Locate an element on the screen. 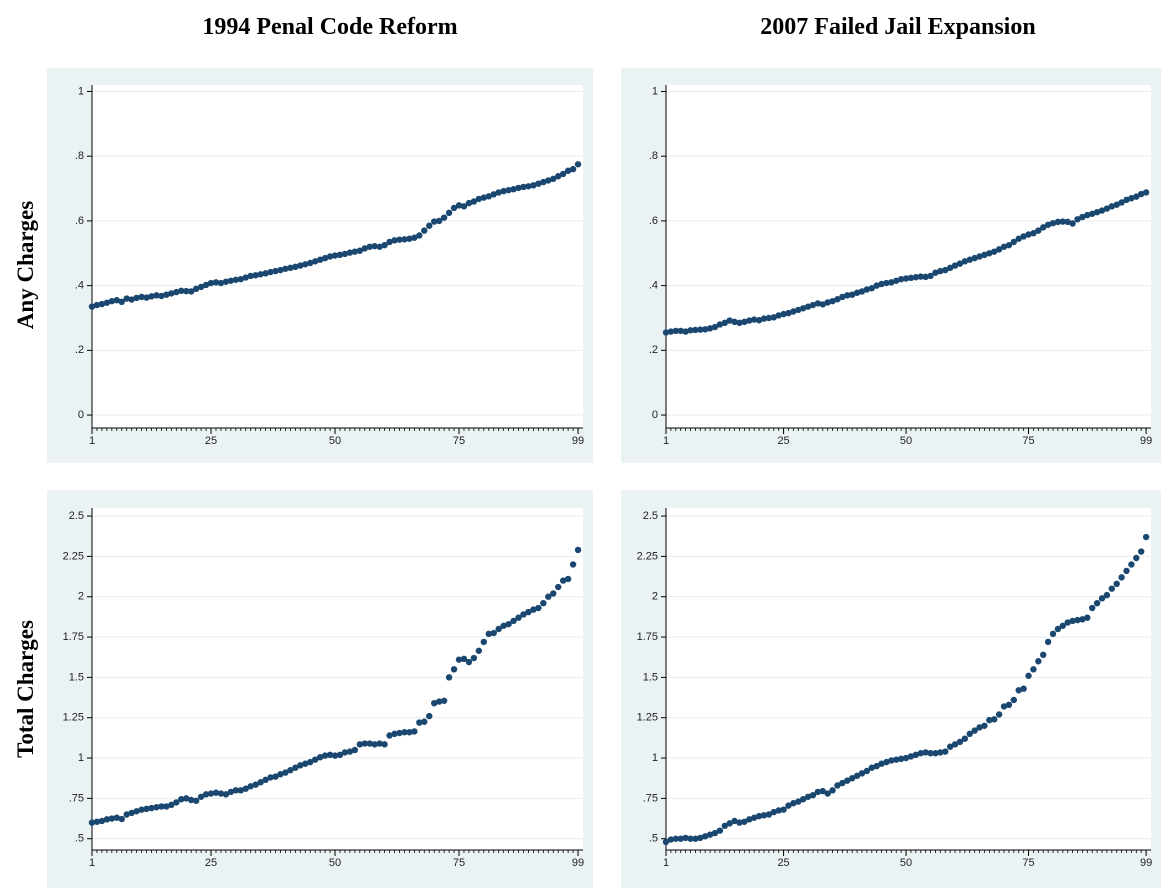  y-tick-label: .75 is located at coordinates (650, 798).